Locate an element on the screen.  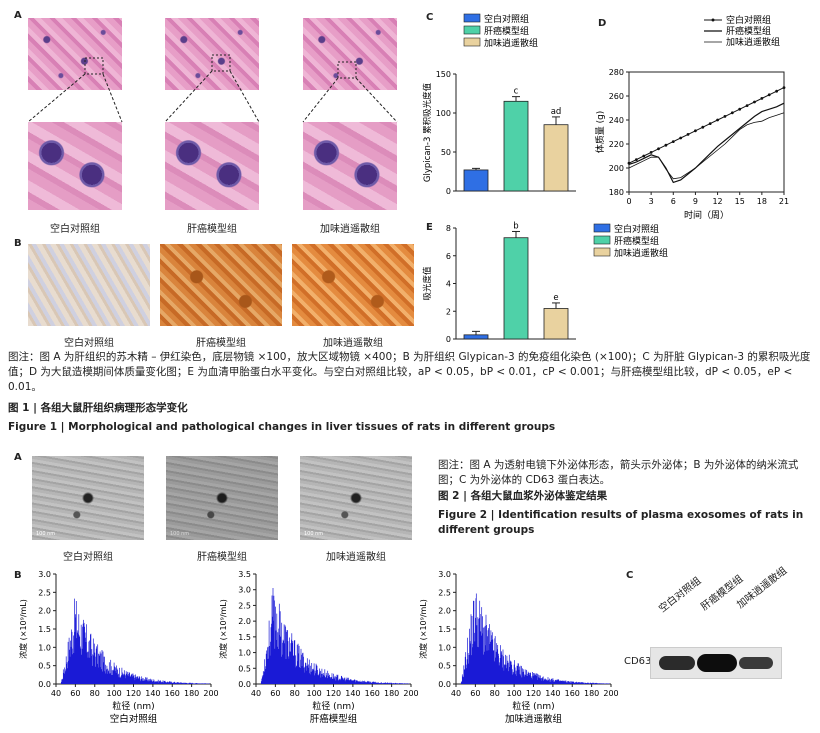
C-ytick-label-1: 50 is located at coordinates (446, 152).